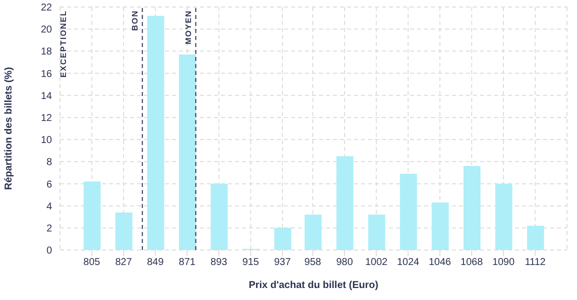 This screenshot has height=300, width=577. What do you see at coordinates (504, 262) in the screenshot?
I see `x-tick-label: 1090` at bounding box center [504, 262].